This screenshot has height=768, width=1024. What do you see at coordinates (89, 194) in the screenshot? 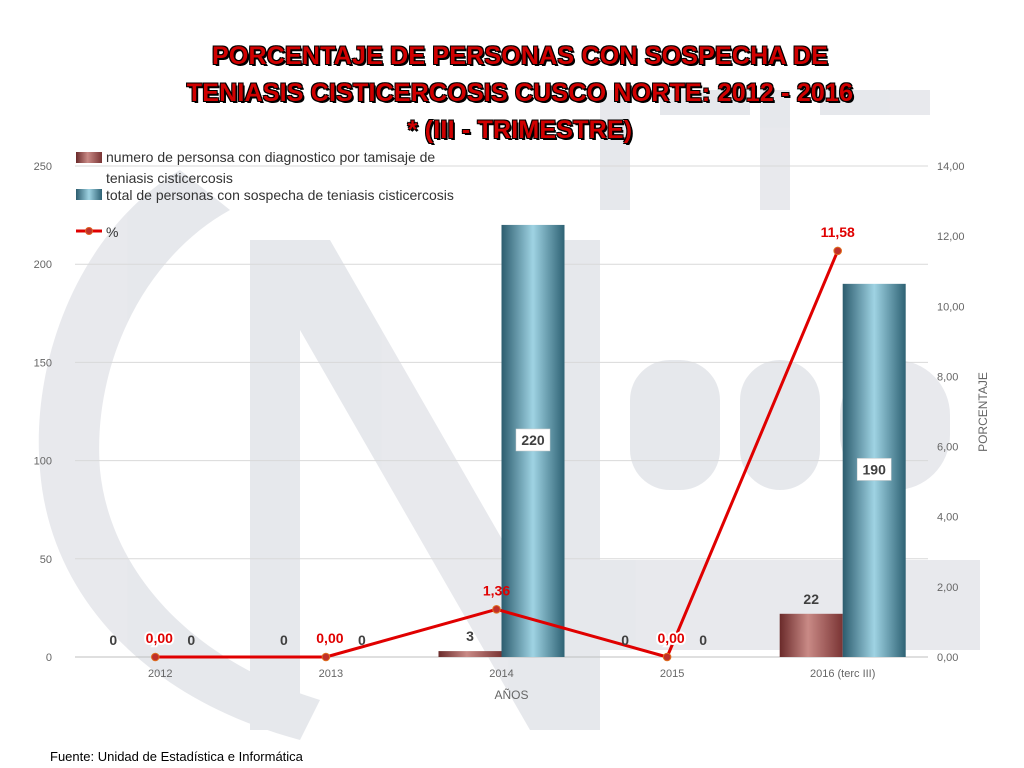
I see `legend-swatch-total` at bounding box center [89, 194].